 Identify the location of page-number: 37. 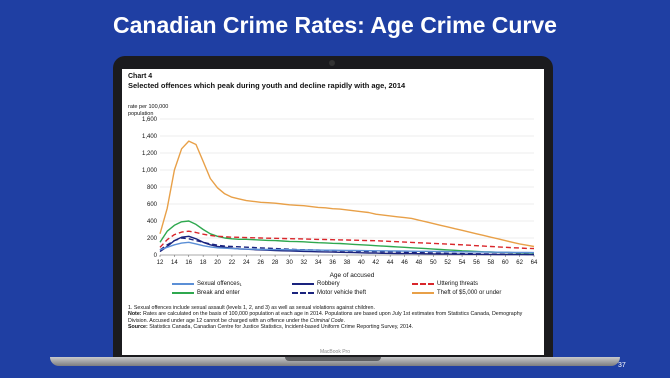
(622, 365).